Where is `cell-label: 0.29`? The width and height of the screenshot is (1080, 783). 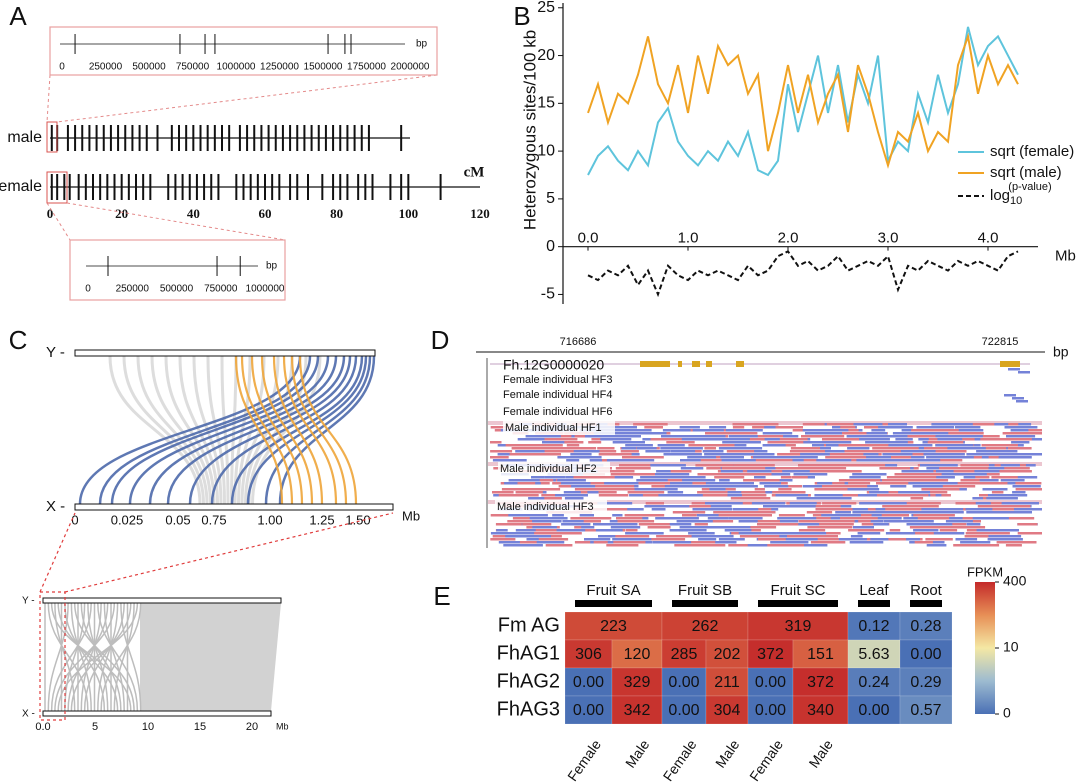 cell-label: 0.29 is located at coordinates (925, 682).